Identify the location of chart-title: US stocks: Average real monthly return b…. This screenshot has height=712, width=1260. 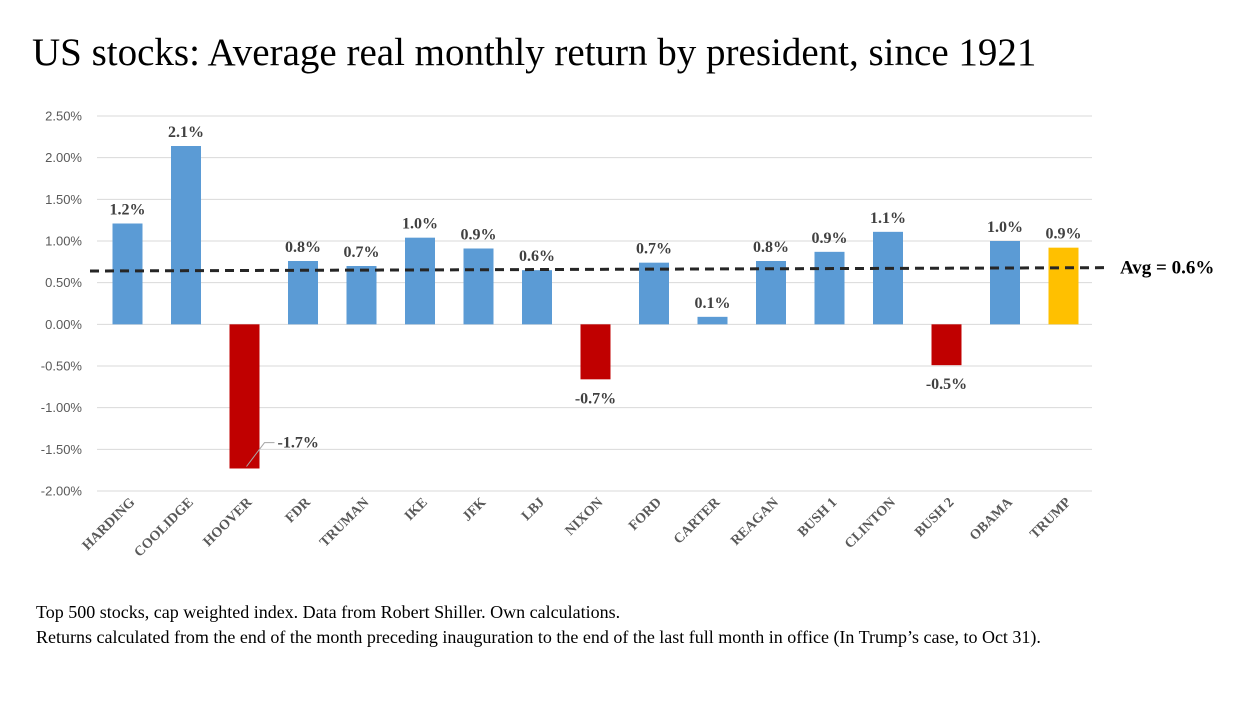
(534, 52).